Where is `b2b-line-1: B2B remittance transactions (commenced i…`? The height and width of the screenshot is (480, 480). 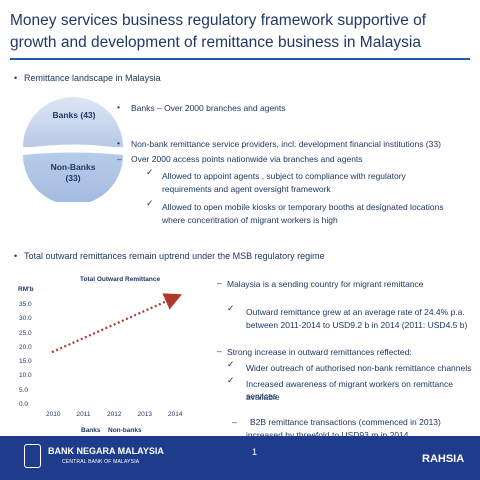 b2b-line-1: B2B remittance transactions (commenced i… is located at coordinates (345, 422).